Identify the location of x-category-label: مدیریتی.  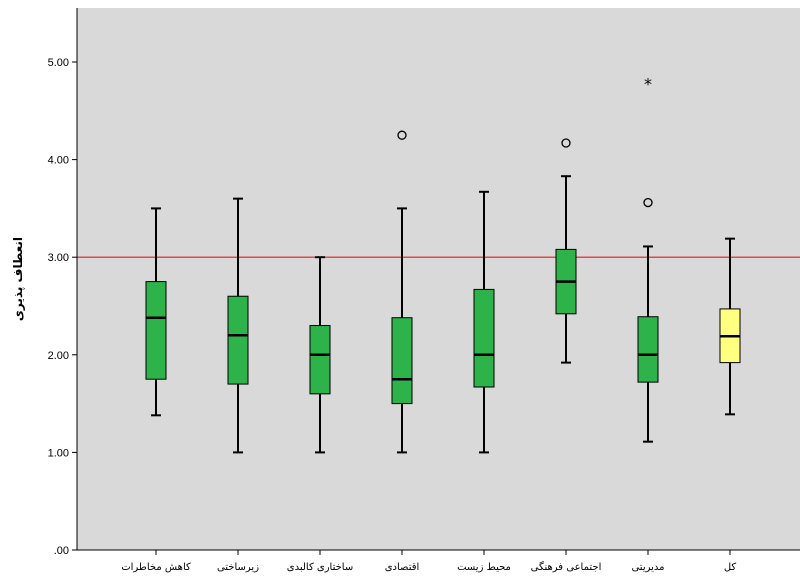
(647, 567).